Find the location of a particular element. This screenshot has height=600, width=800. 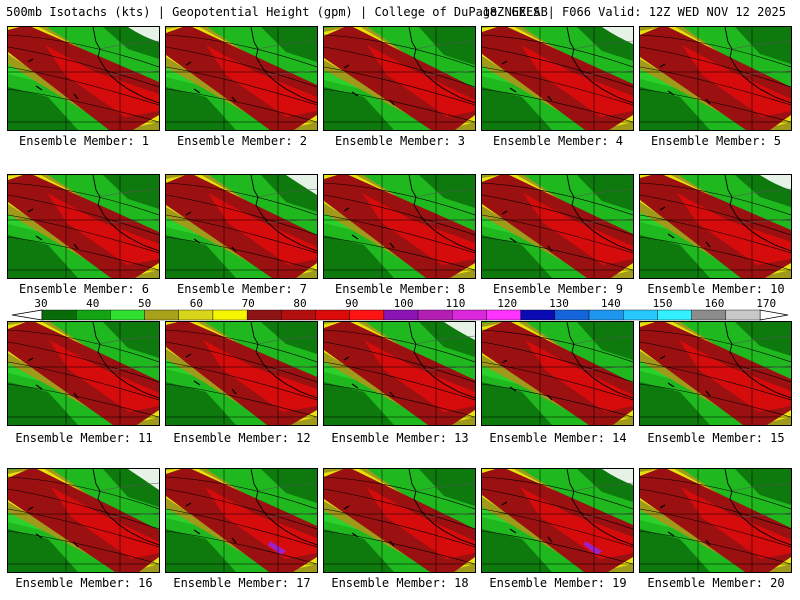

ensemble-member-label: Ensemble Member: 5 is located at coordinates (716, 141).